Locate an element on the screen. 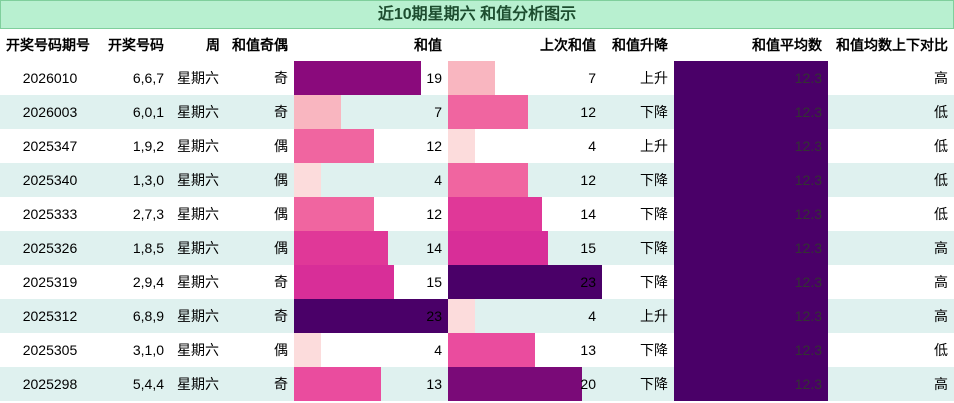 This screenshot has width=954, height=403. table-row: 2025312 6,8,9 星期六奇 23 4 上升 12.3 高 is located at coordinates (477, 316).